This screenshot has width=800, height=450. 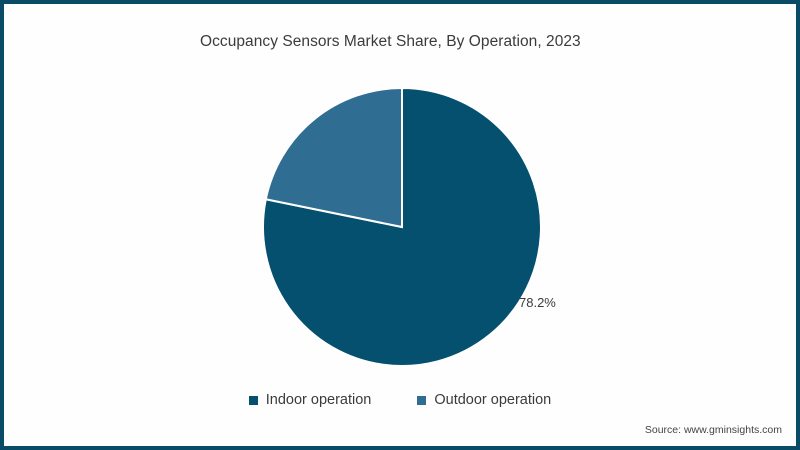 What do you see at coordinates (422, 400) in the screenshot?
I see `legend-swatch-icon-outdoor` at bounding box center [422, 400].